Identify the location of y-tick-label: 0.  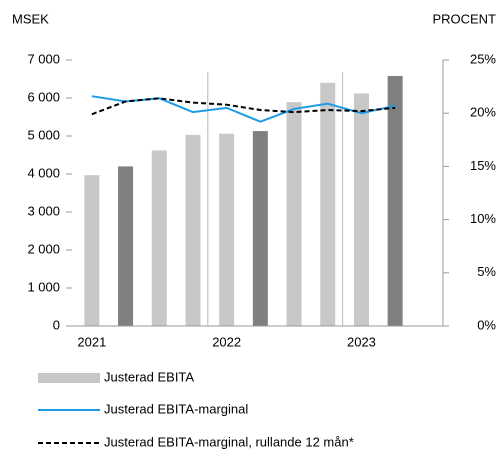
(56, 324).